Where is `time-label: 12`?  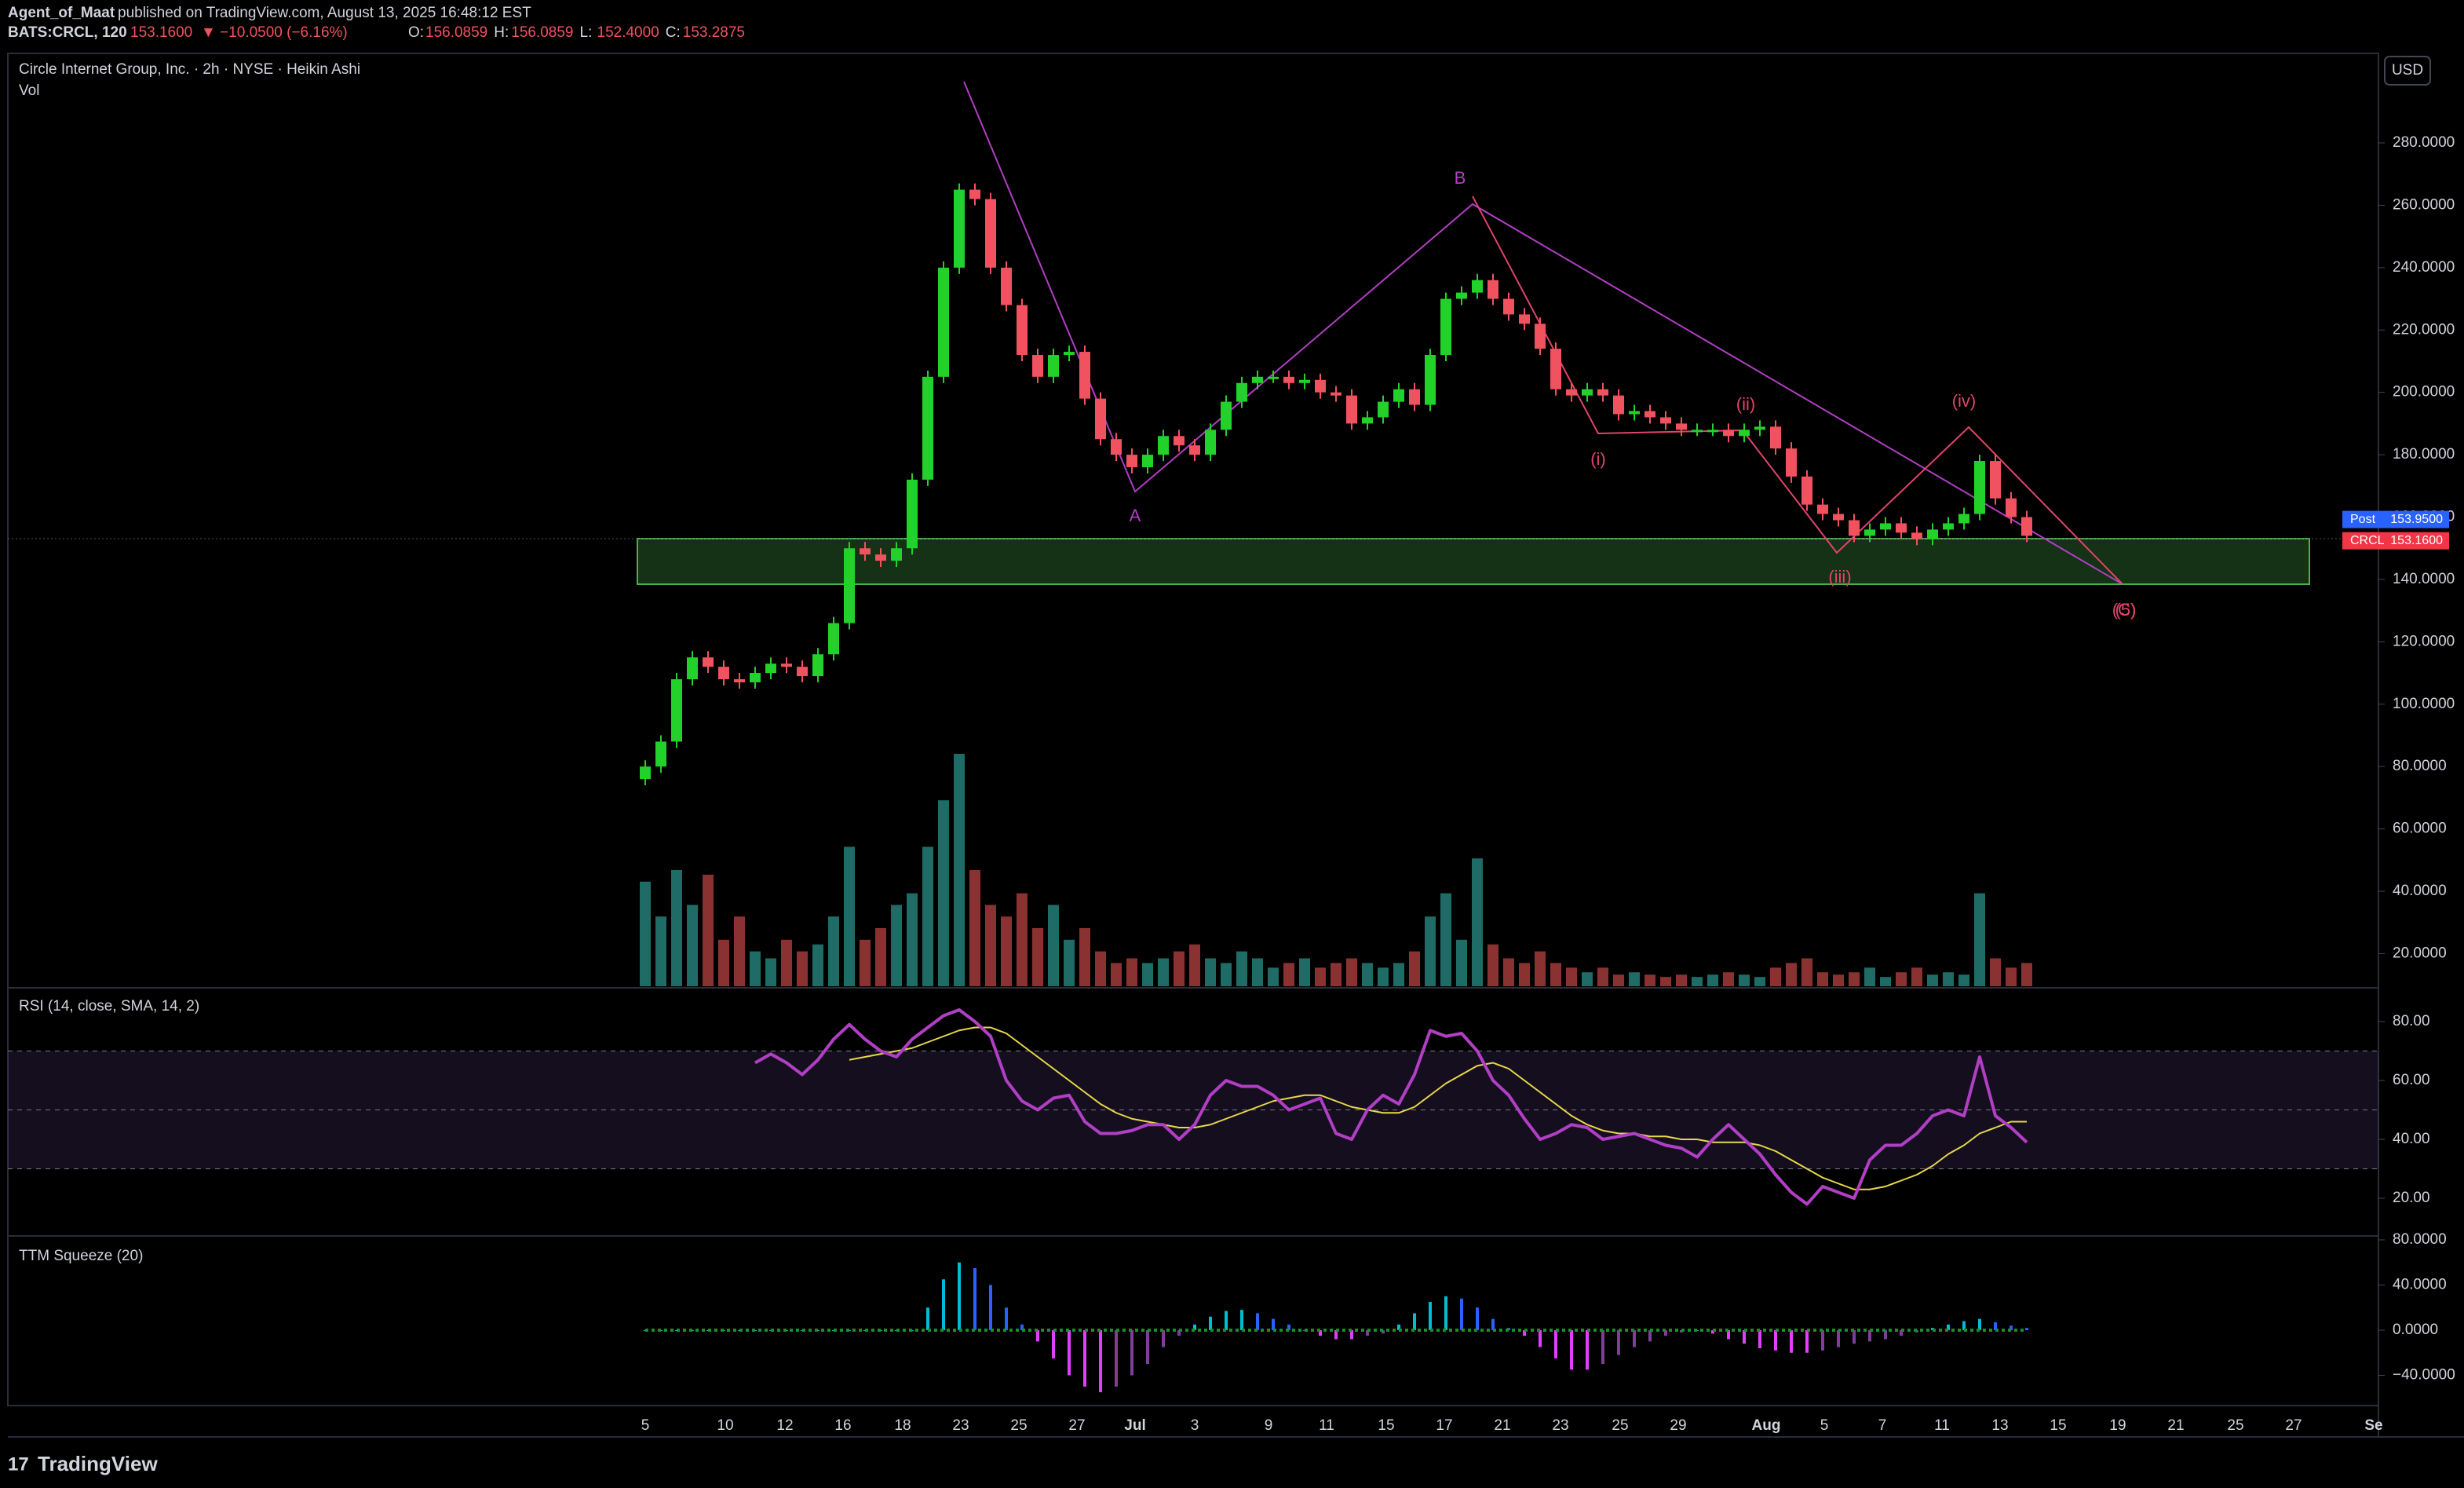 time-label: 12 is located at coordinates (784, 1425).